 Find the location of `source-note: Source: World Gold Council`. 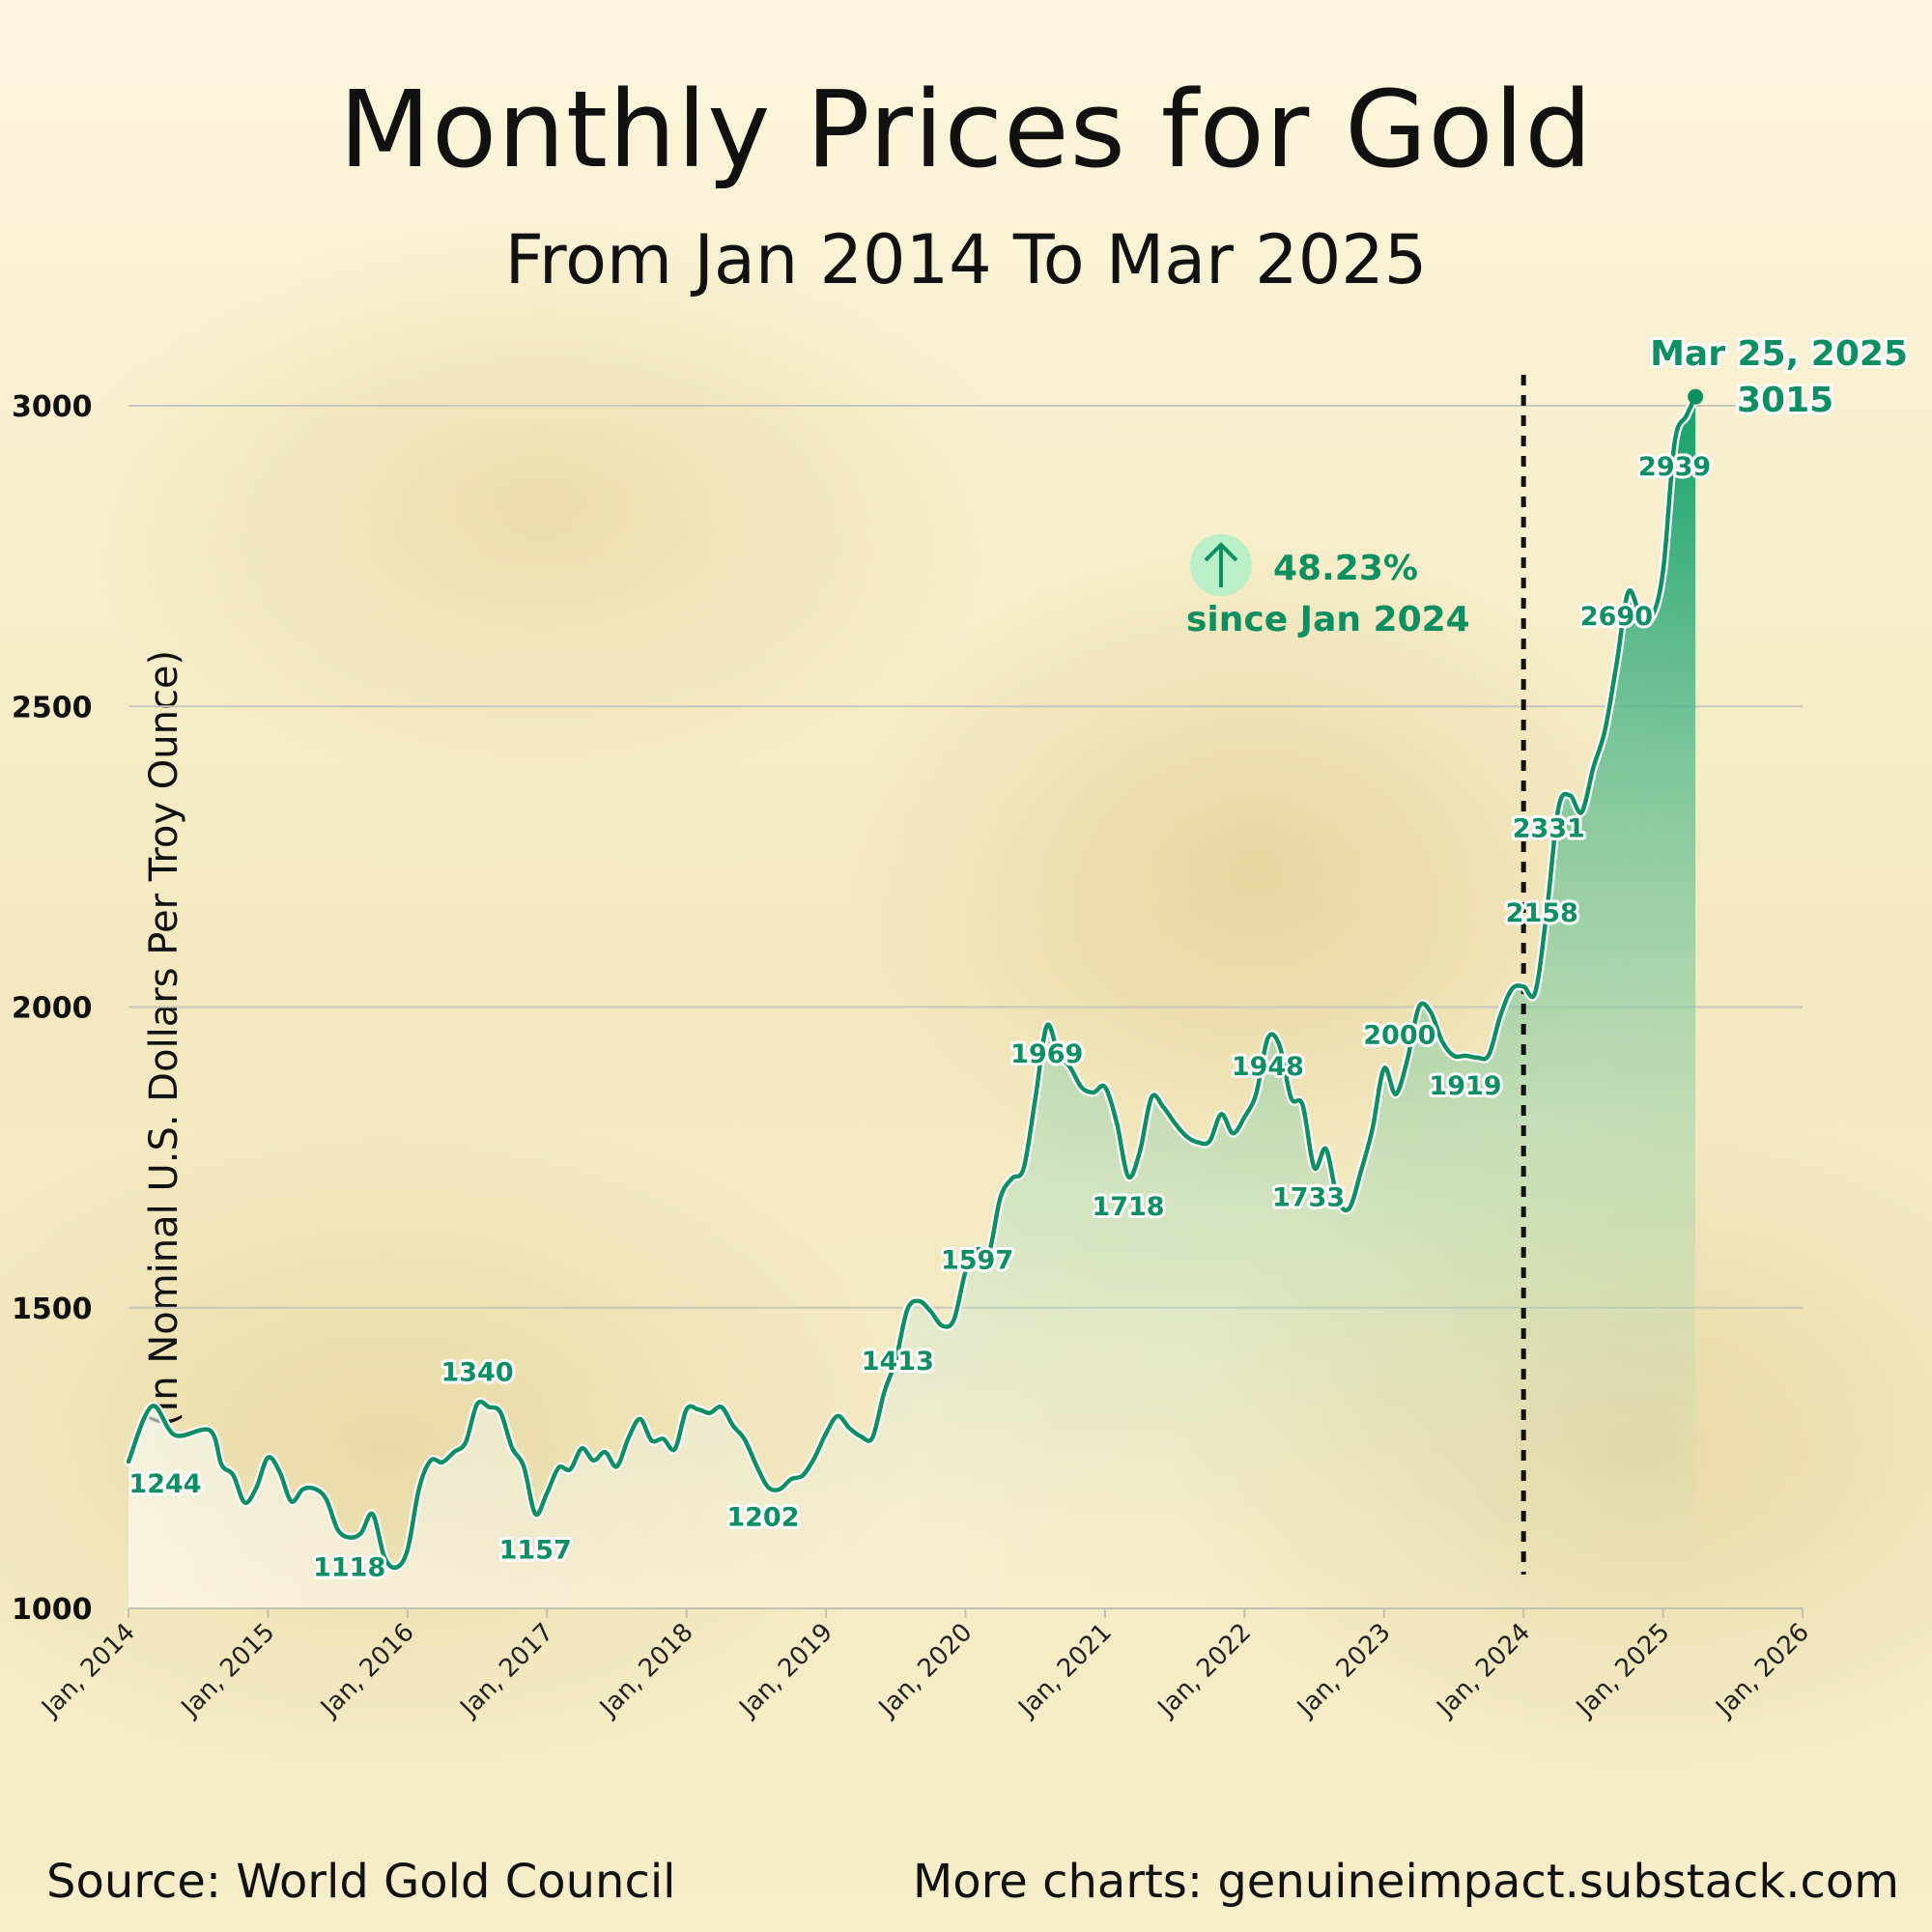

source-note: Source: World Gold Council is located at coordinates (361, 1882).